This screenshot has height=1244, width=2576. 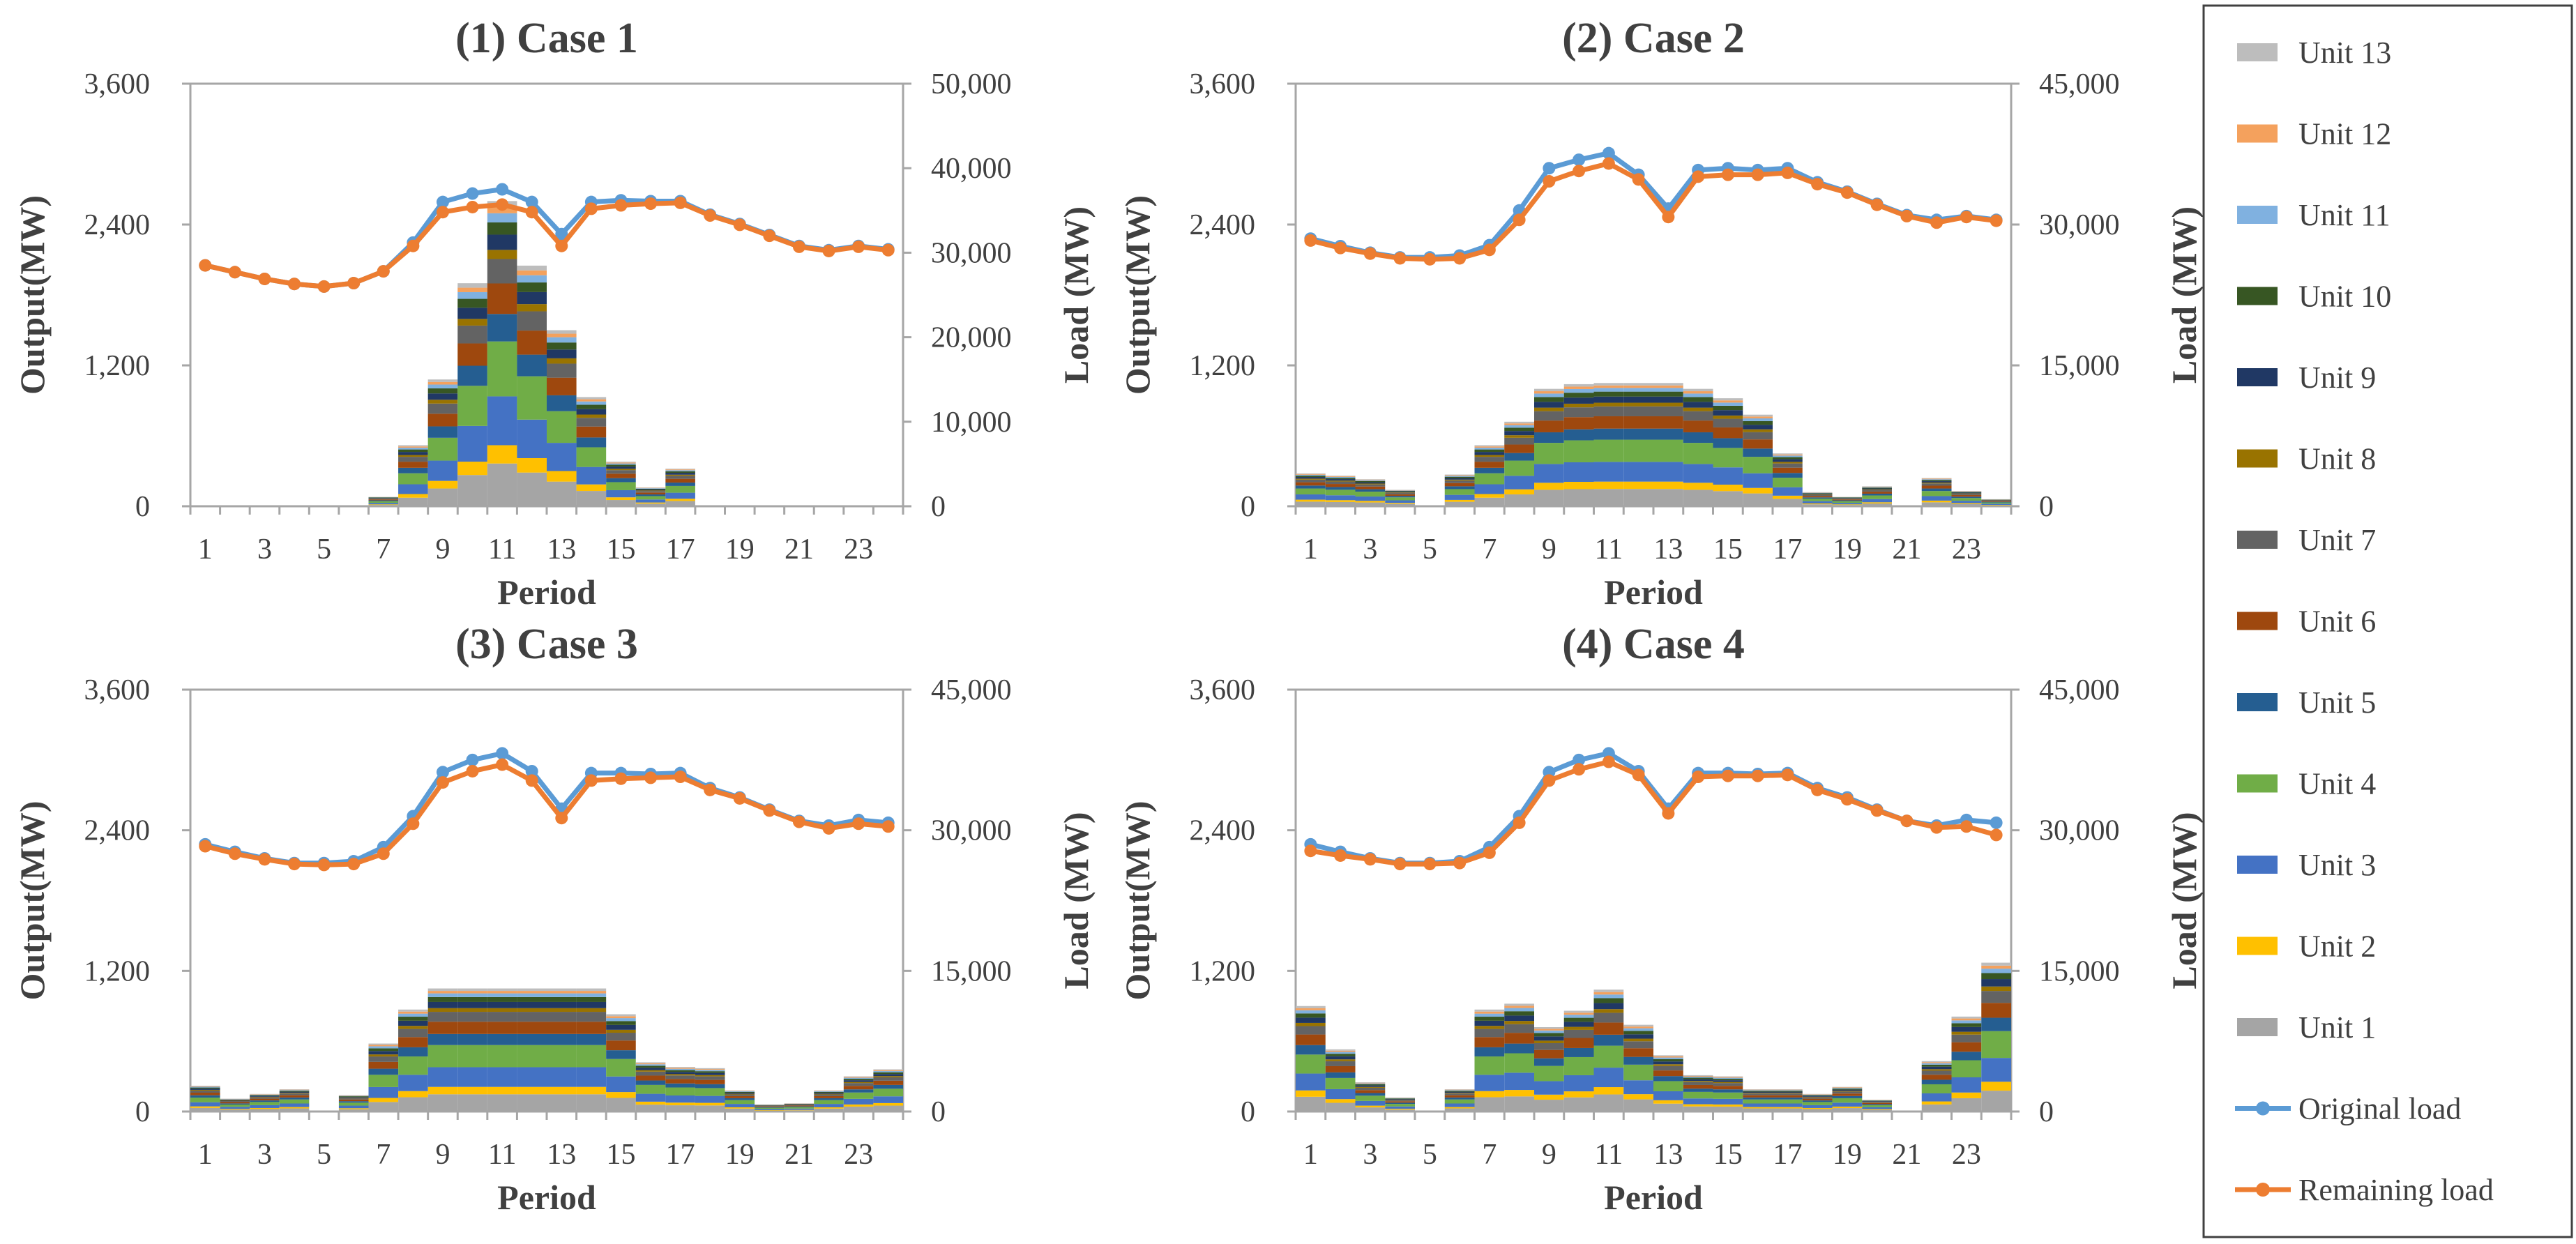 What do you see at coordinates (2046, 1112) in the screenshot?
I see `y2-tick-label: 0` at bounding box center [2046, 1112].